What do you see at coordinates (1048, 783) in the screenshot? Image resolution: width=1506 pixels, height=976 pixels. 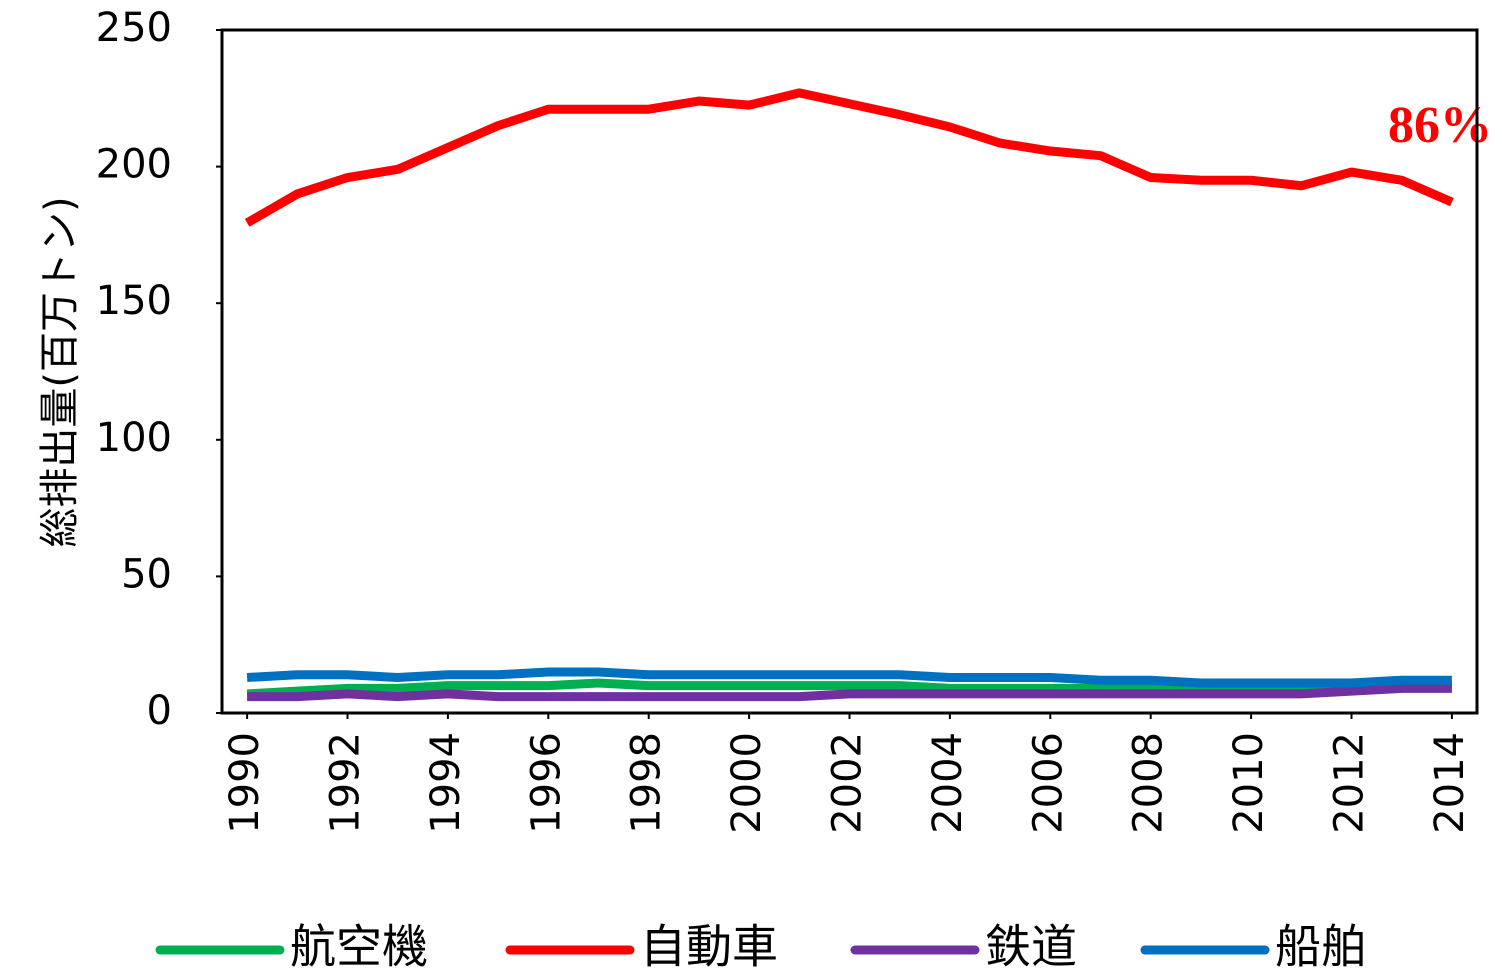 I see `x-tick-label: 2006` at bounding box center [1048, 783].